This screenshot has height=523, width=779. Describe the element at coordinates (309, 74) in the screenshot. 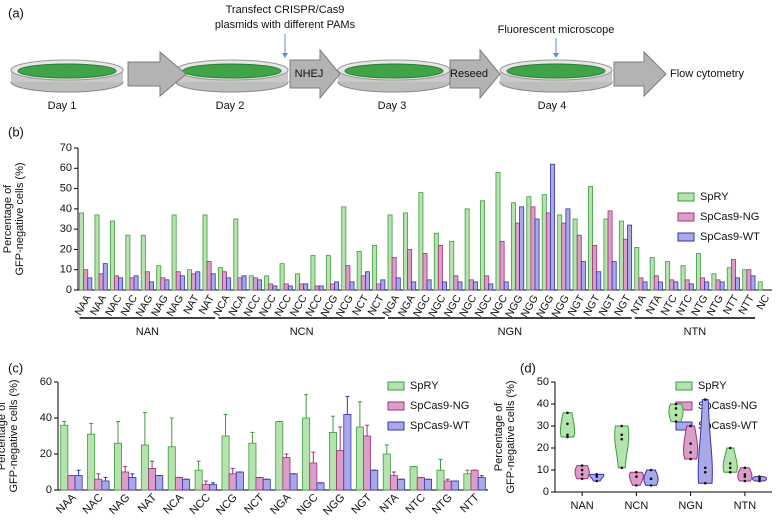

I see `step-label: NHEJ` at that location.